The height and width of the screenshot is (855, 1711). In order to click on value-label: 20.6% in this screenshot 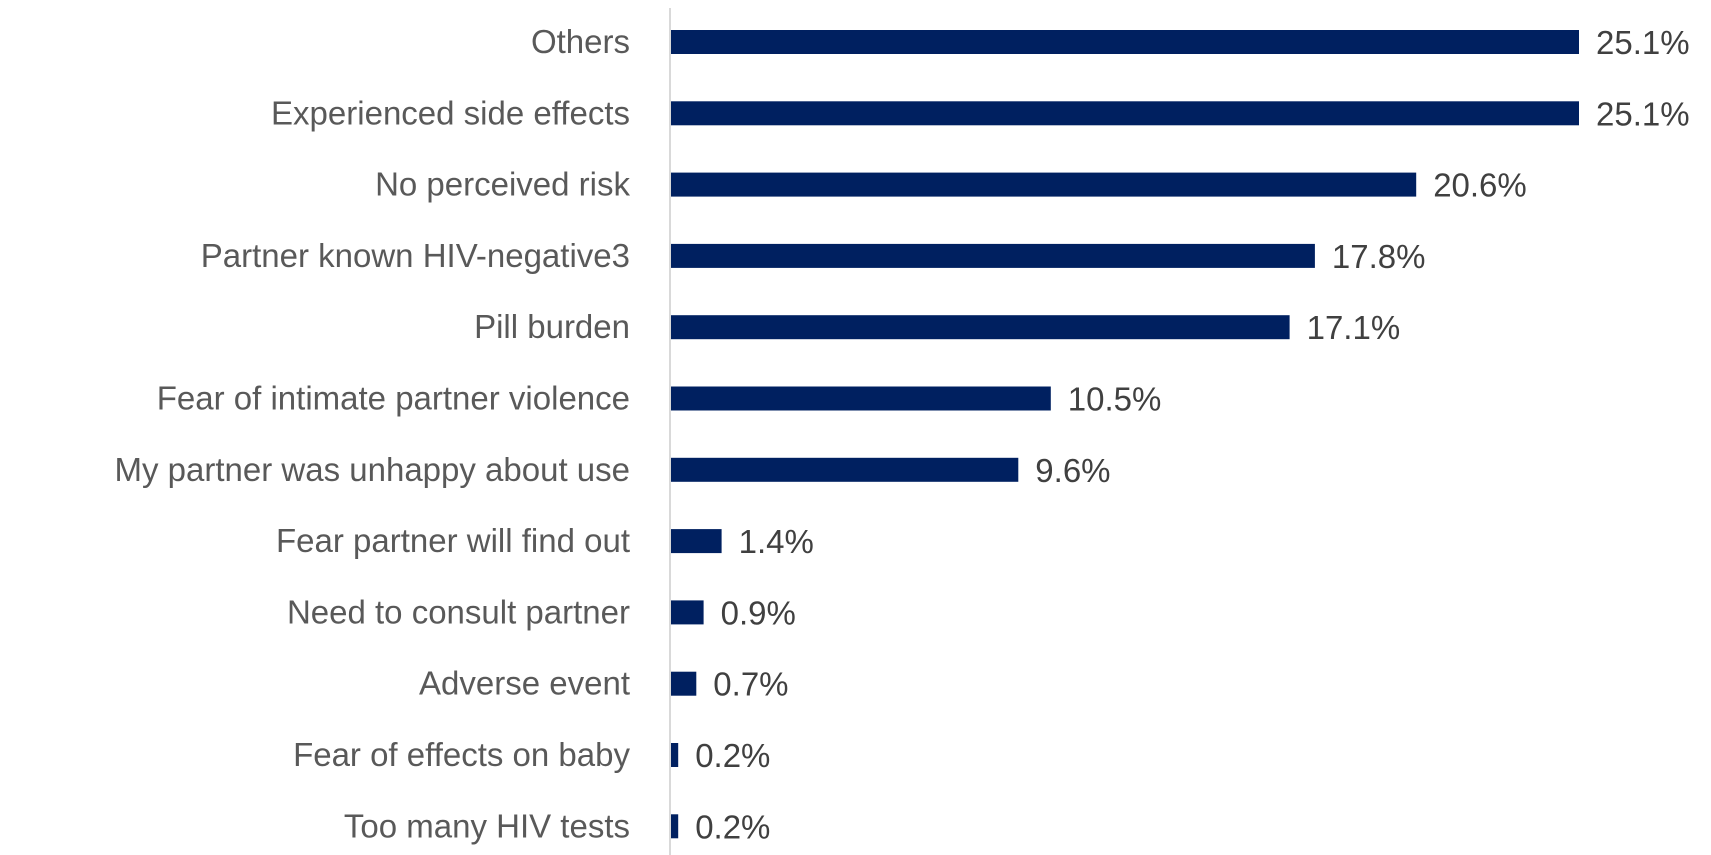, I will do `click(1480, 185)`.